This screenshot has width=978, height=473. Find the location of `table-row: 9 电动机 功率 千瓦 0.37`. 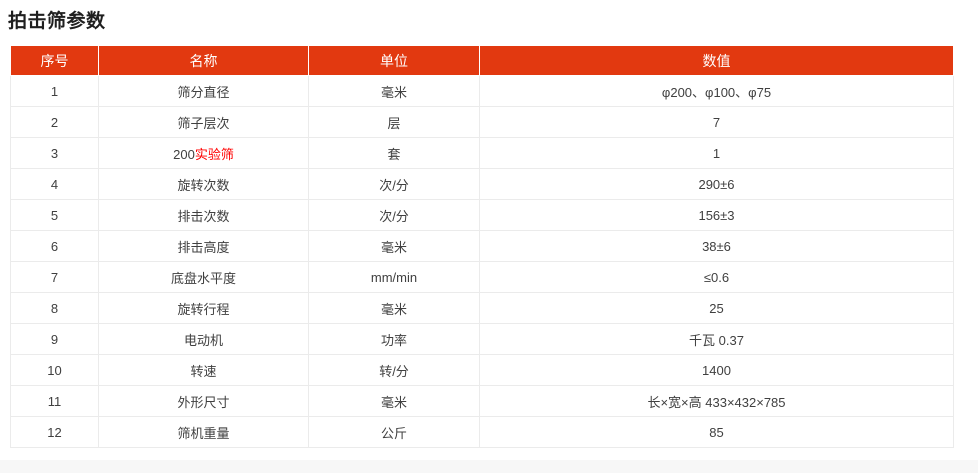

table-row: 9 电动机 功率 千瓦 0.37 is located at coordinates (482, 339).